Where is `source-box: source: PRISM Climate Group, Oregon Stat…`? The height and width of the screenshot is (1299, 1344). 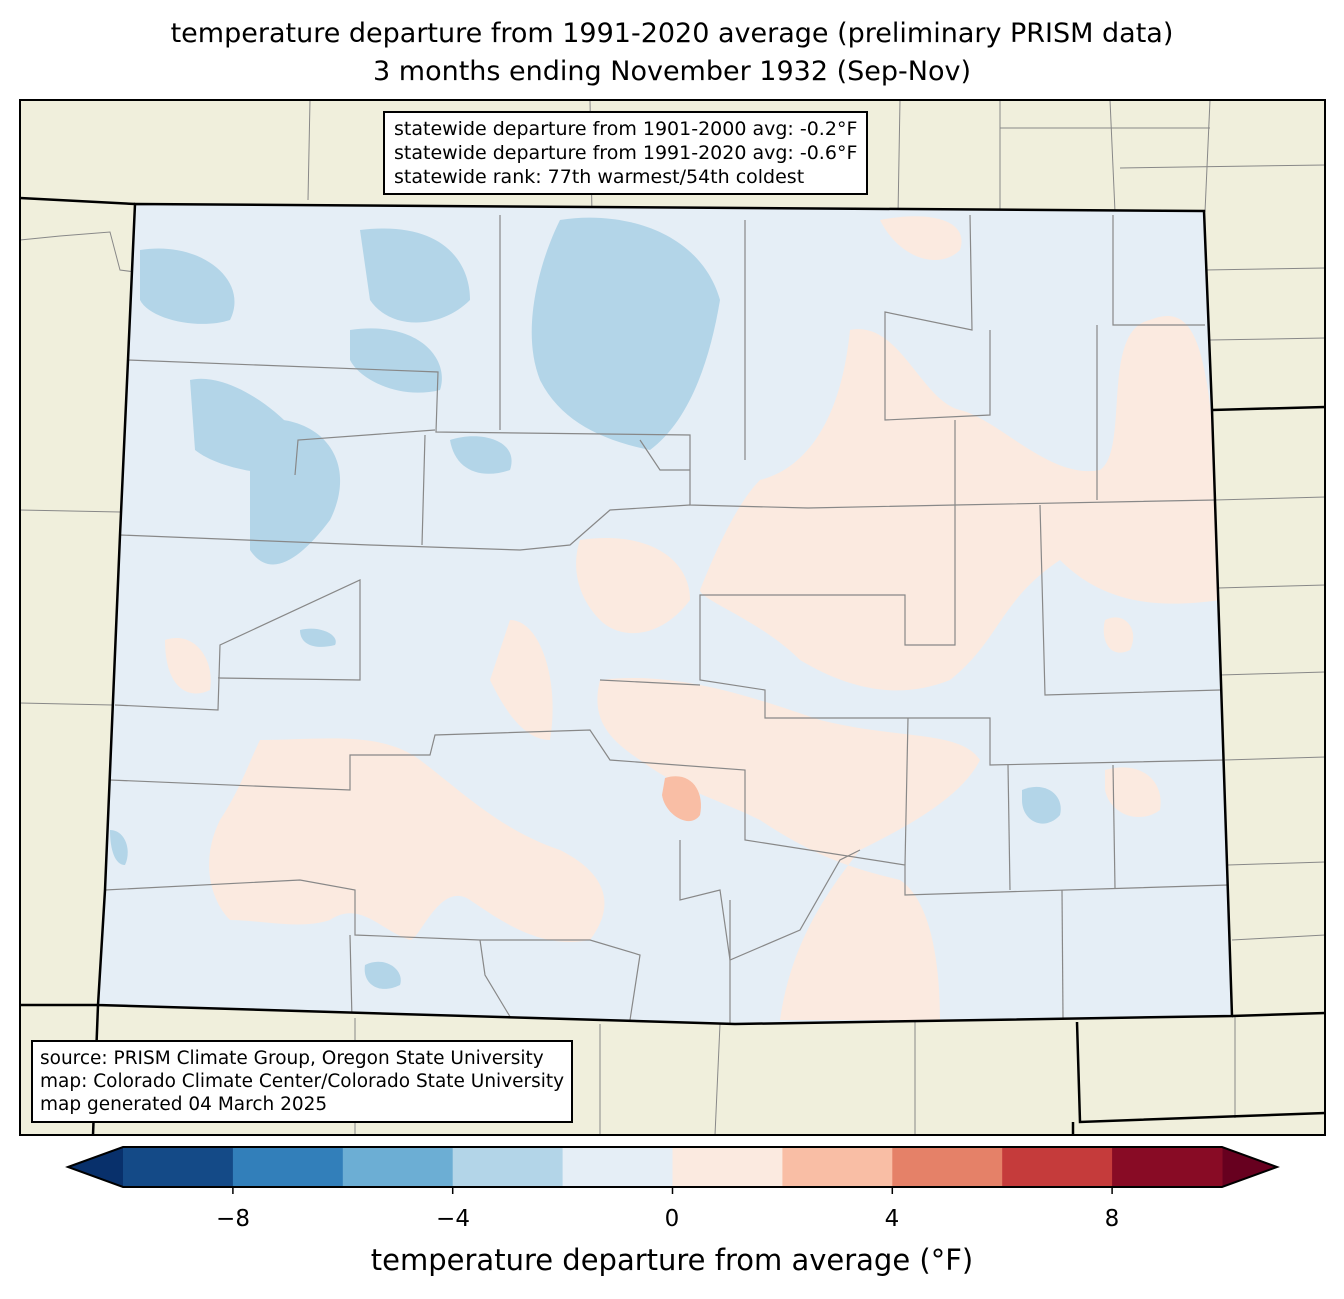 source-box: source: PRISM Climate Group, Oregon Stat… is located at coordinates (302, 1081).